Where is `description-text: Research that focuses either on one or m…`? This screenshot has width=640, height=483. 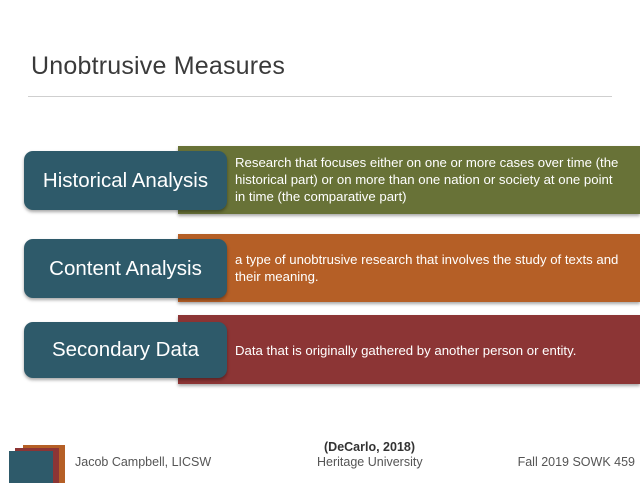 description-text: Research that focuses either on one or m… is located at coordinates (427, 179).